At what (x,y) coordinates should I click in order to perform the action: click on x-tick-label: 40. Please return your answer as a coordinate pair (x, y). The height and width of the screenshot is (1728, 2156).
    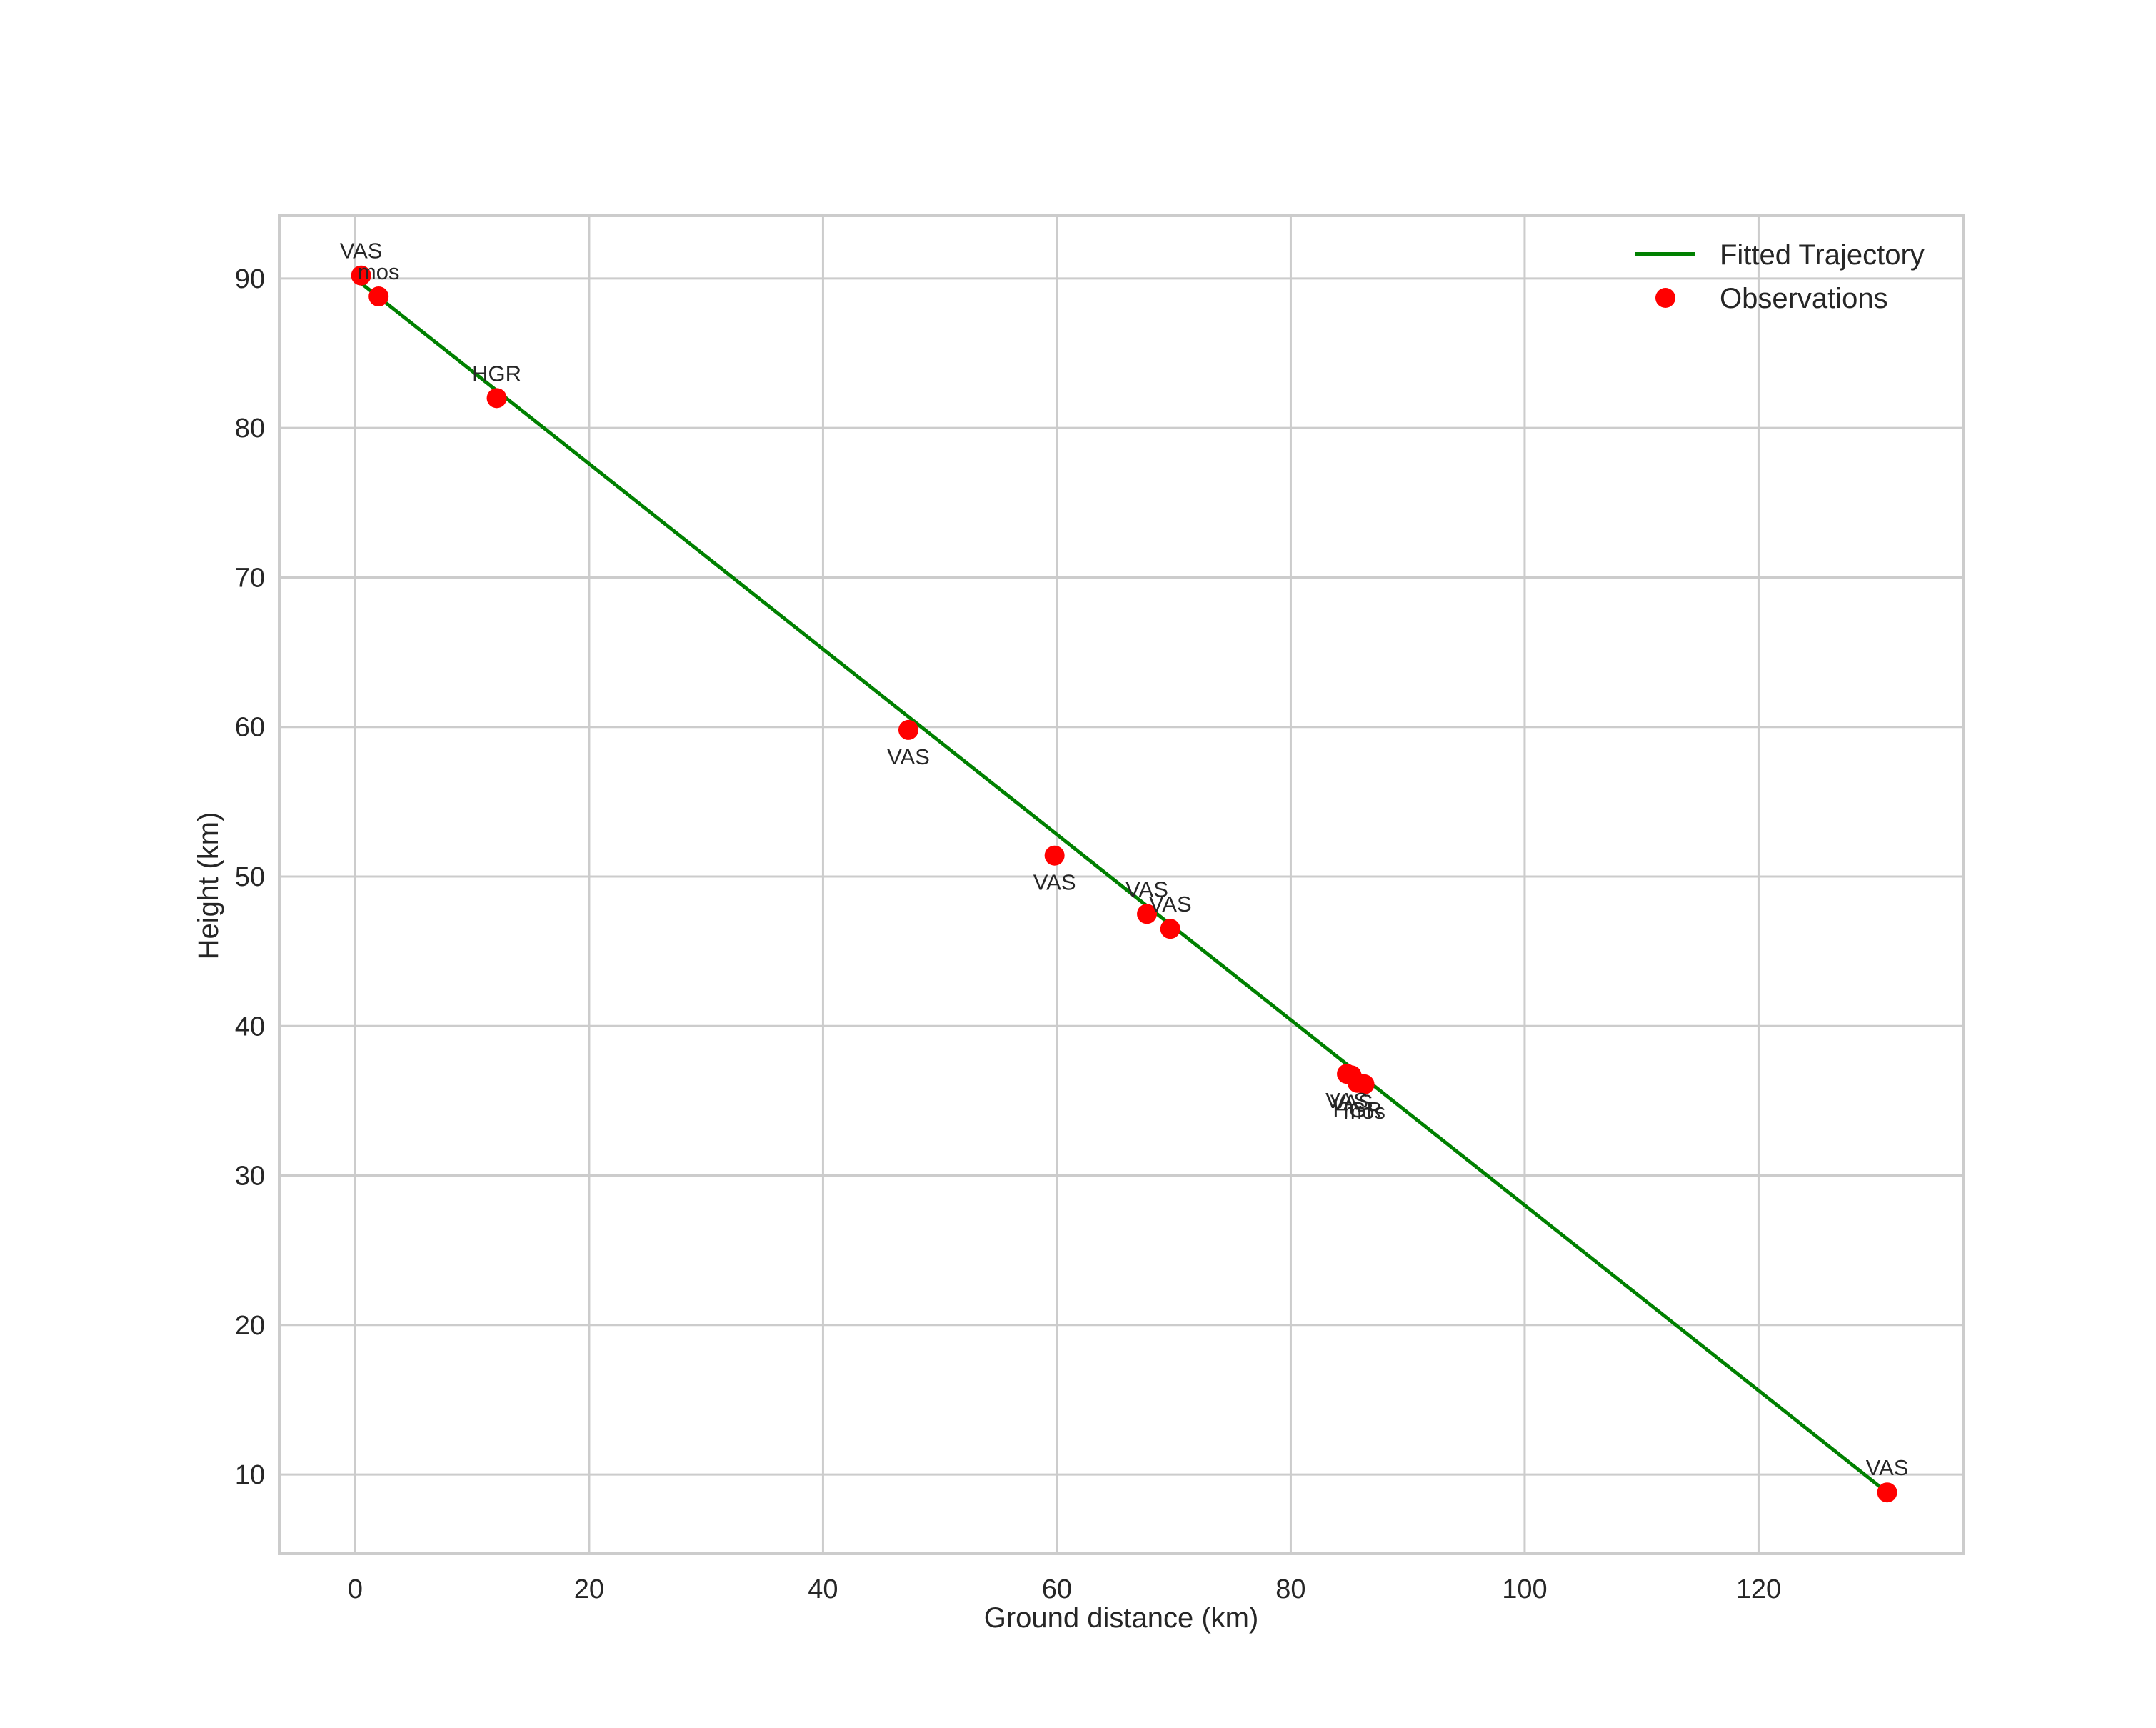
    Looking at the image, I should click on (823, 1589).